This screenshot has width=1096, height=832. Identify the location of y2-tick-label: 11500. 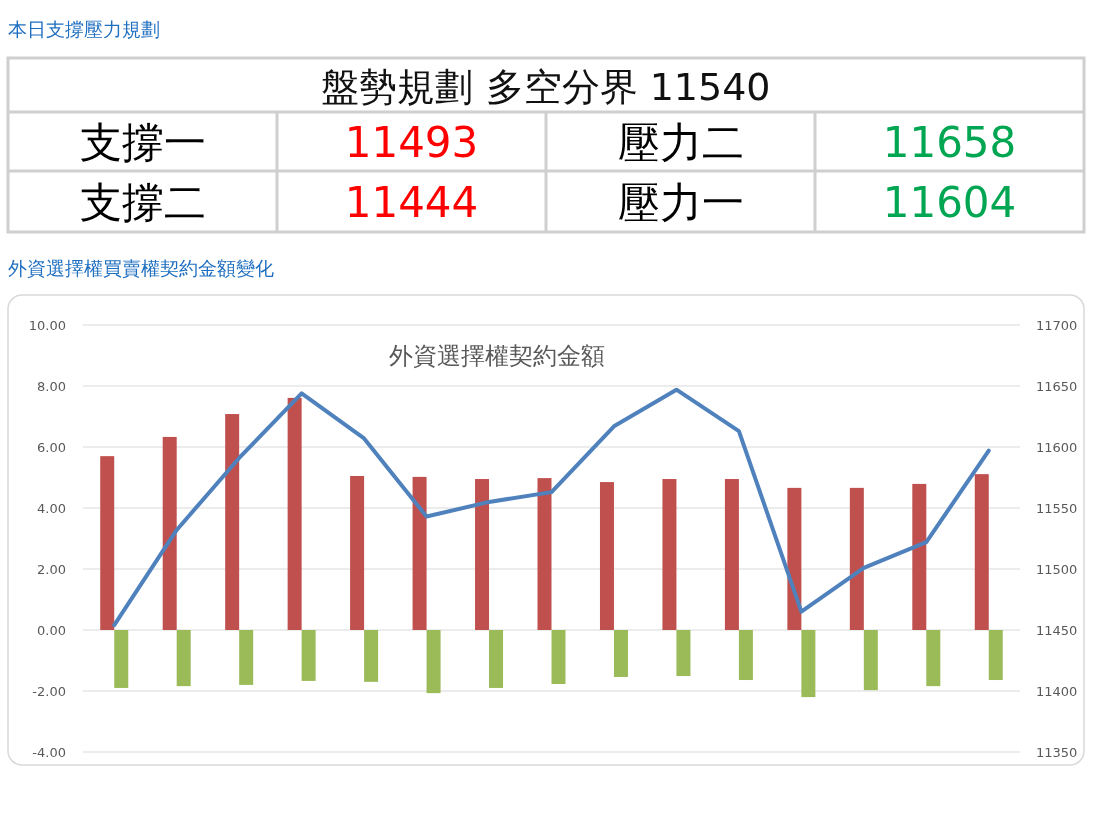
(1057, 569).